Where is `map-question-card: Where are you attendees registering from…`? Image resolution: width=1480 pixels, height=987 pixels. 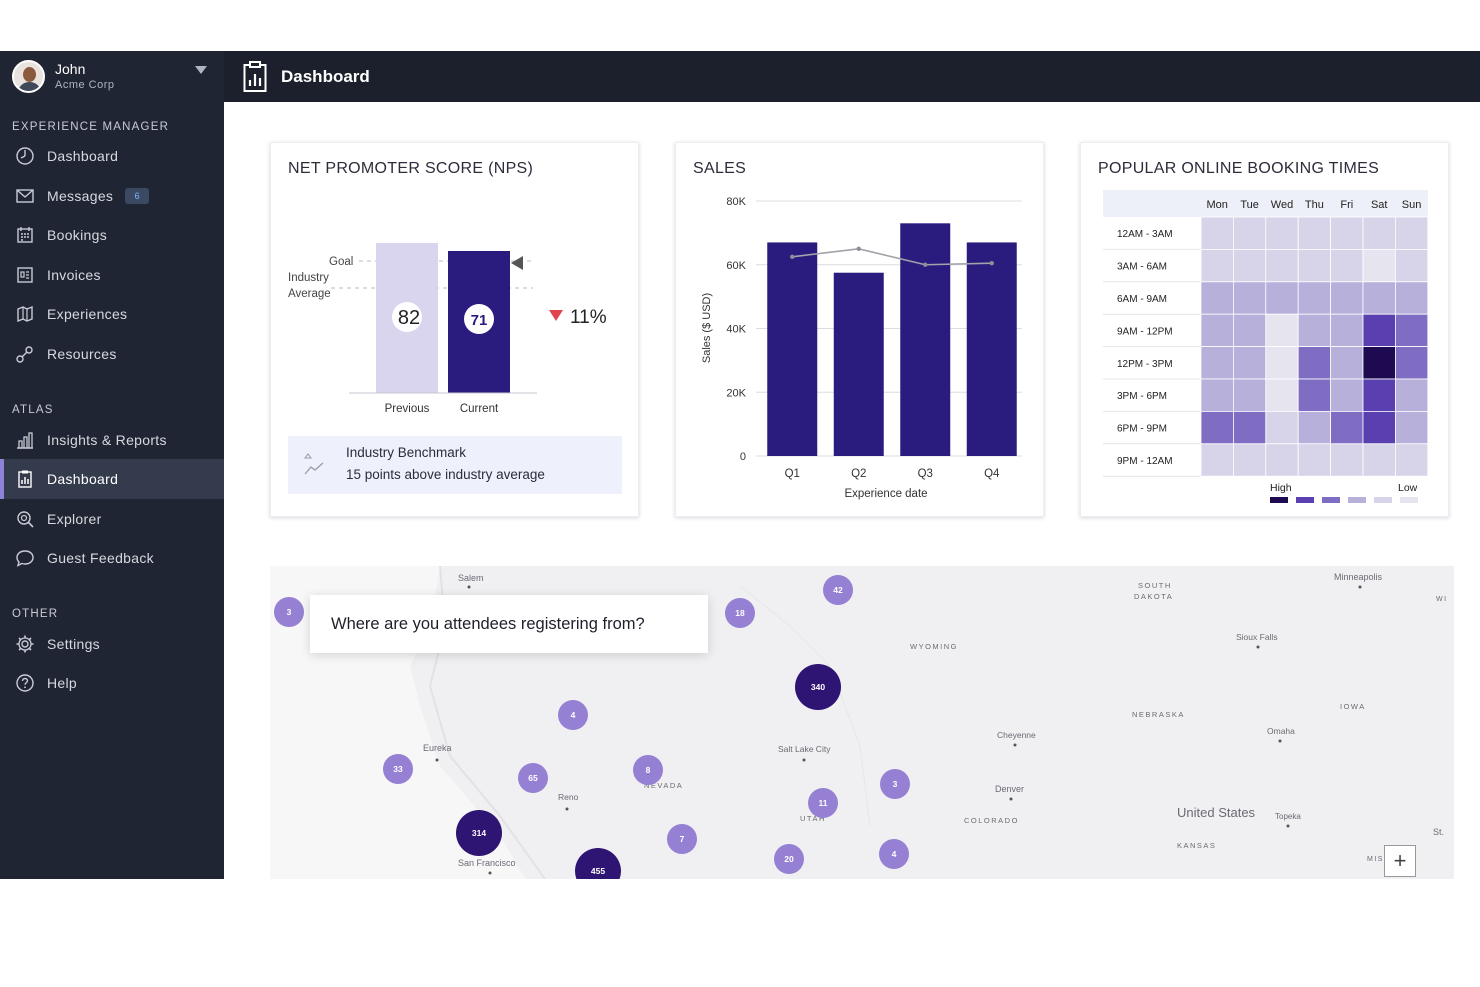 map-question-card: Where are you attendees registering from… is located at coordinates (509, 624).